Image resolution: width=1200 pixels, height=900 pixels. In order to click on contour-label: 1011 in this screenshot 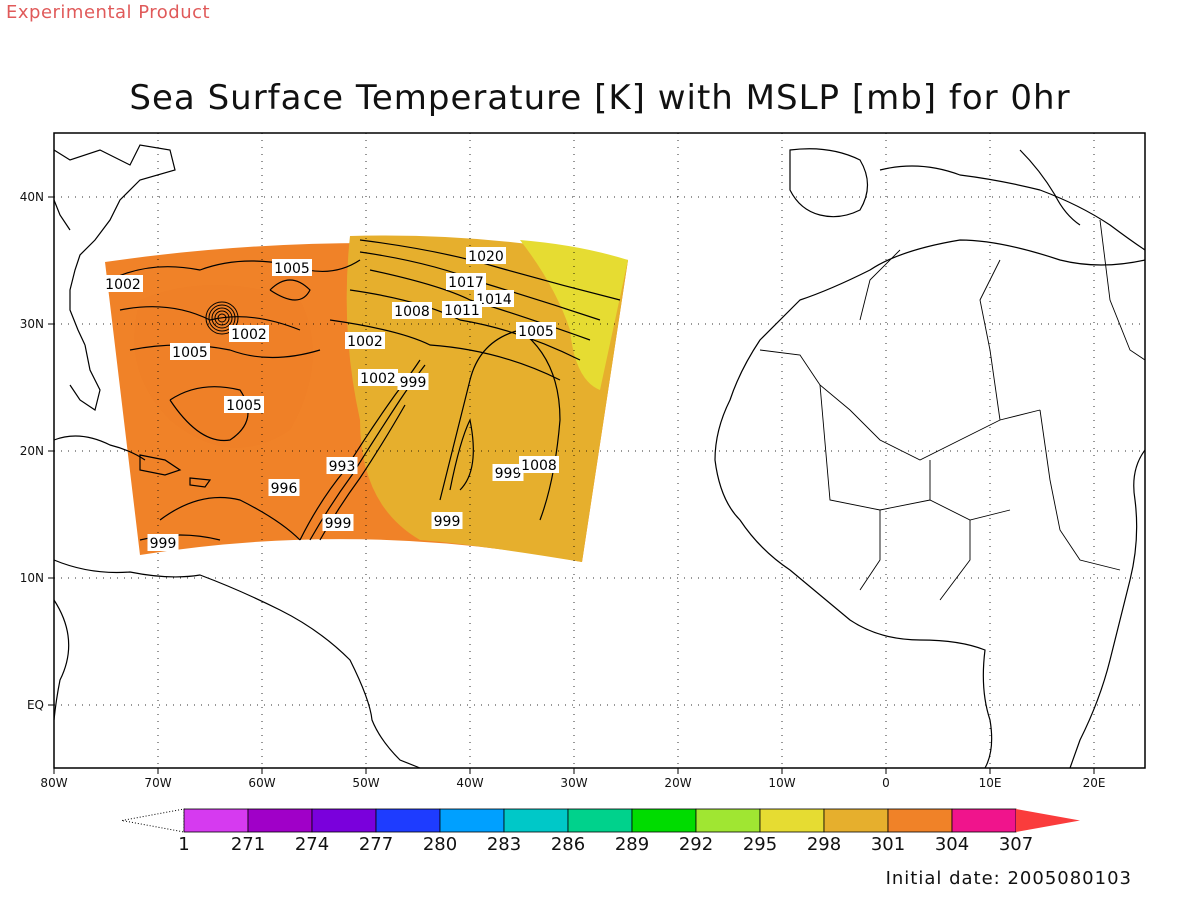, I will do `click(462, 311)`.